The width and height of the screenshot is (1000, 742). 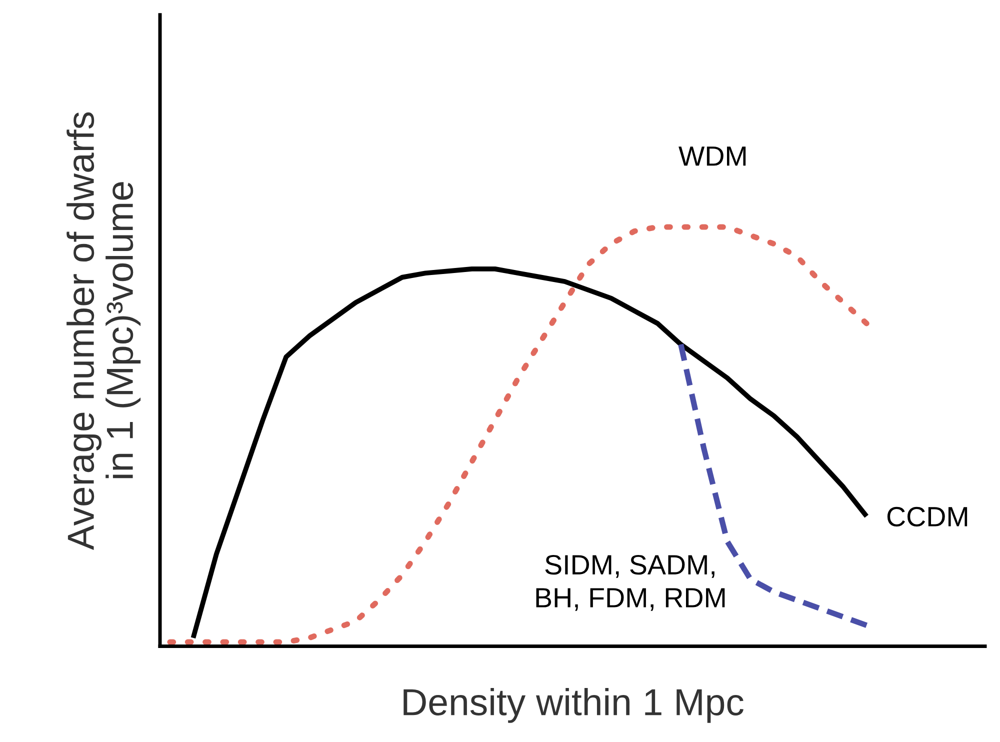 I want to click on x-axis-title: Density within 1 Mpc, so click(x=574, y=705).